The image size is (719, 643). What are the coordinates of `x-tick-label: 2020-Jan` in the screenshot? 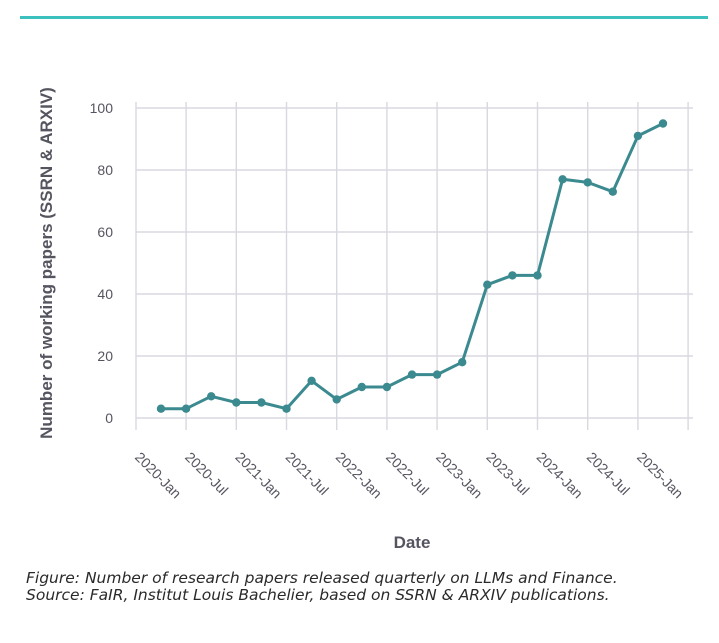 It's located at (158, 475).